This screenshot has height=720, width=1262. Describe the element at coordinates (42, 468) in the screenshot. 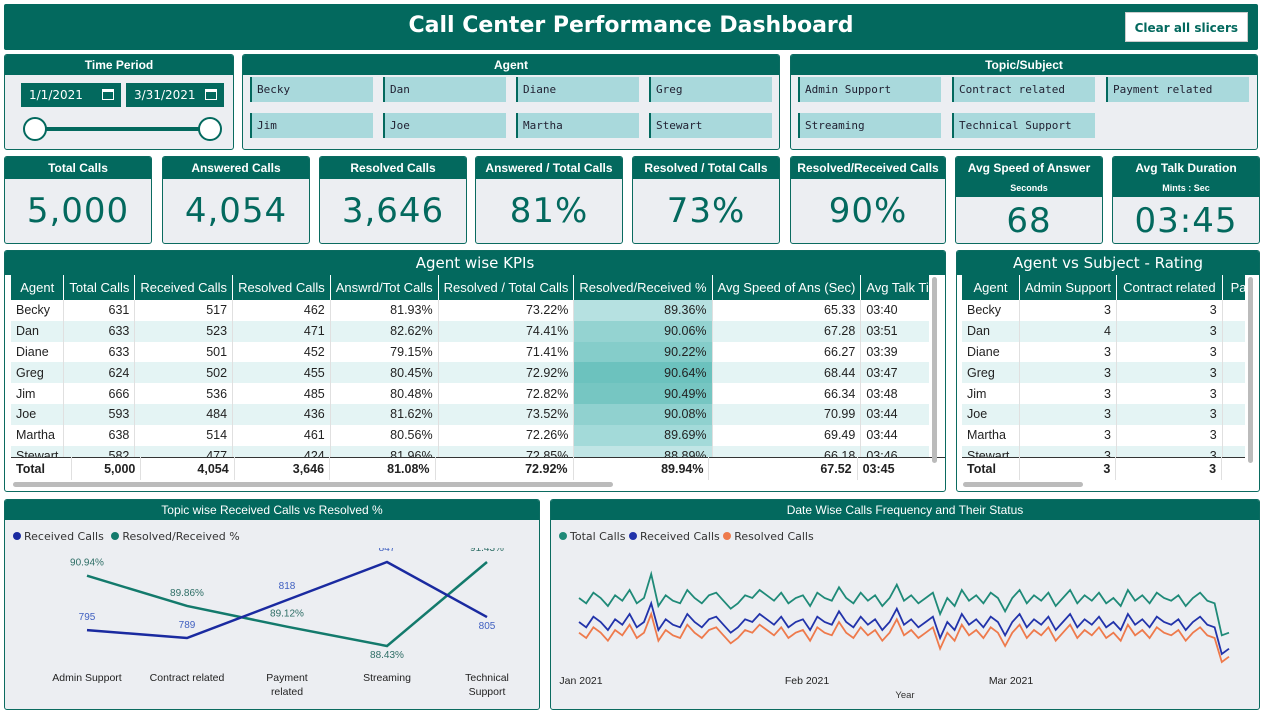

I see `total-cell: Total` at that location.